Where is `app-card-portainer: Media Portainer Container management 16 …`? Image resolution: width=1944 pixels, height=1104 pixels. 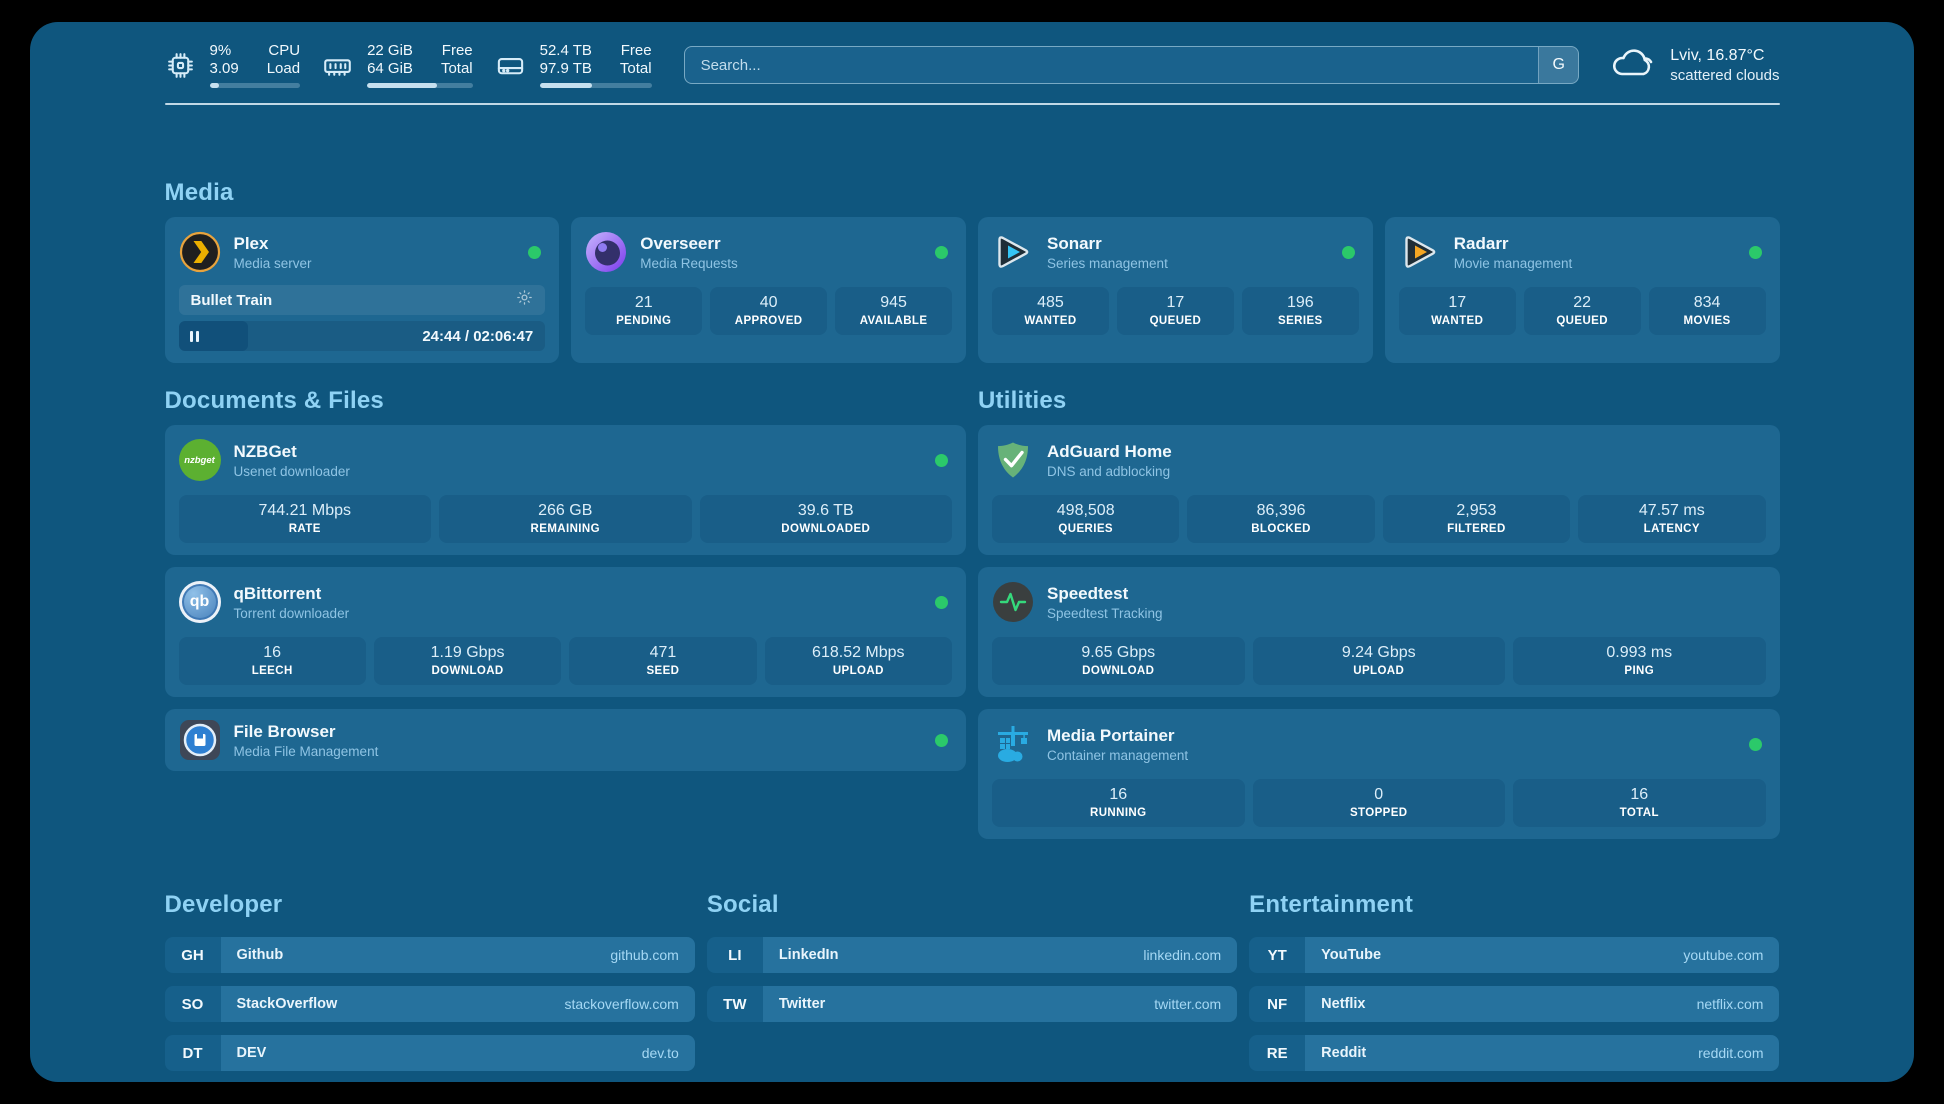 app-card-portainer: Media Portainer Container management 16 … is located at coordinates (1379, 774).